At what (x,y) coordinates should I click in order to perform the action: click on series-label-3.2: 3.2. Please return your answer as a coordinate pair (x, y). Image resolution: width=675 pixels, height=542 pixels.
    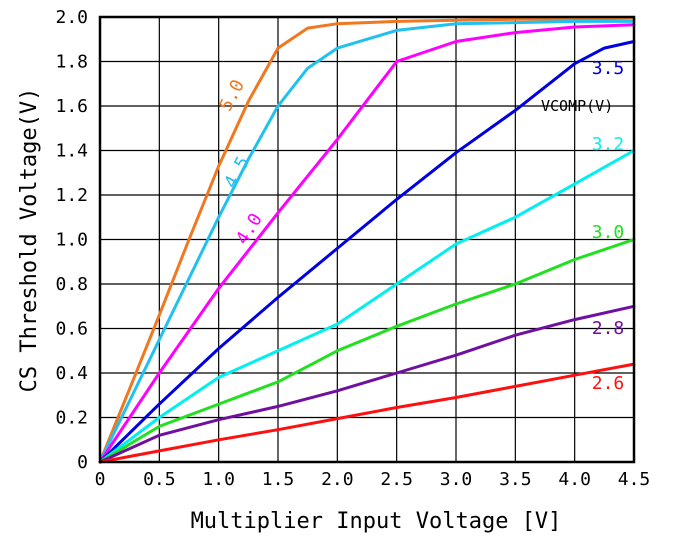
    Looking at the image, I should click on (608, 144).